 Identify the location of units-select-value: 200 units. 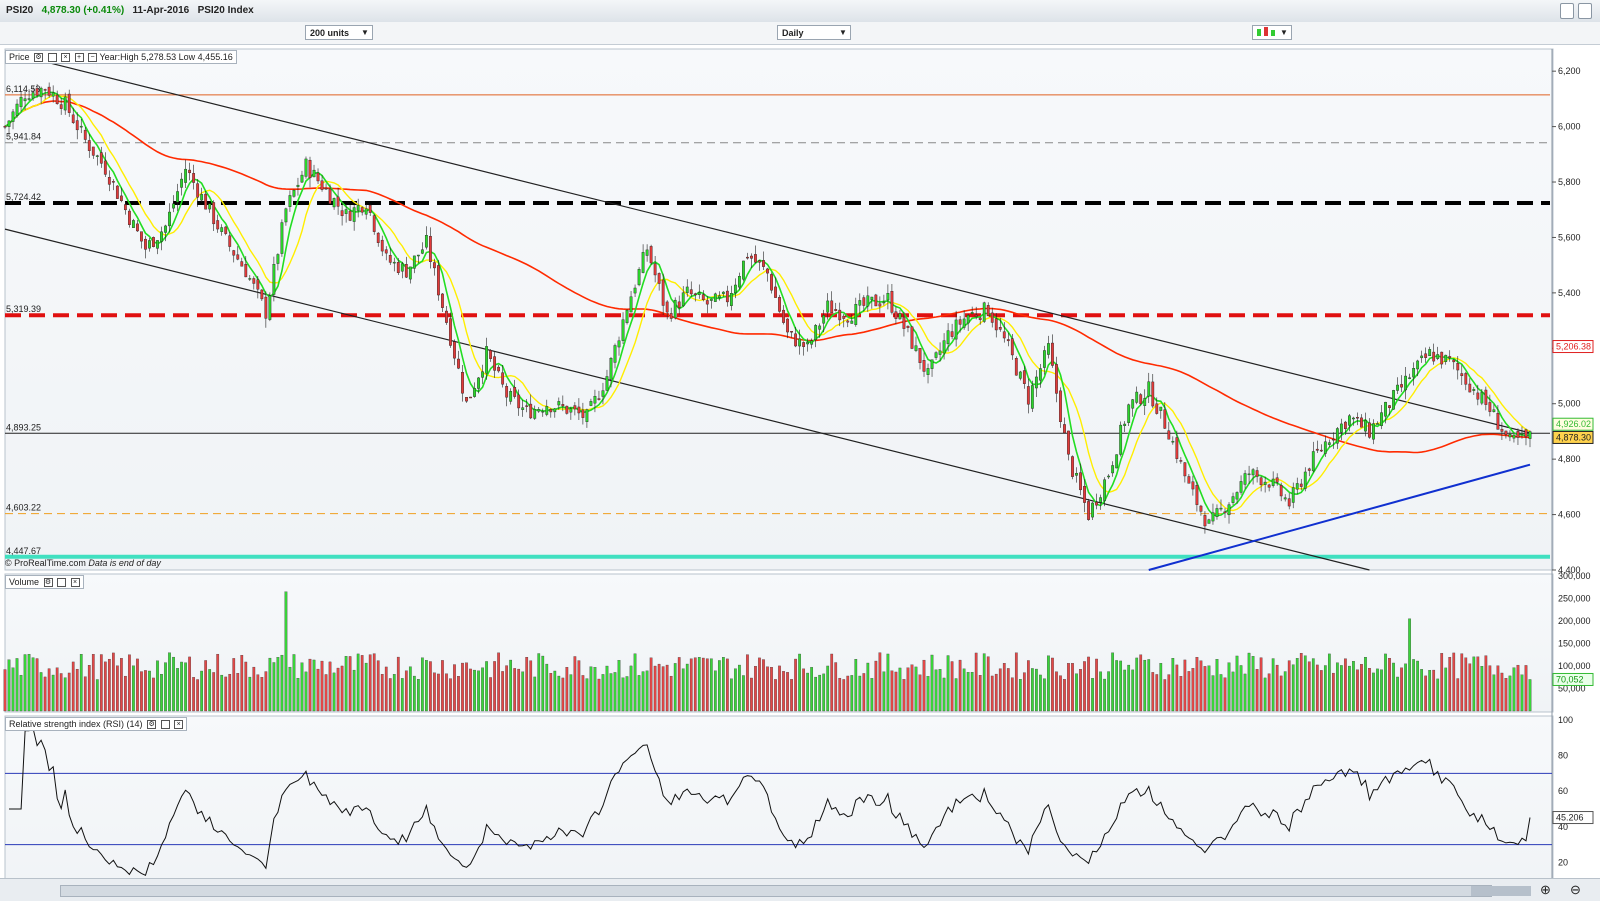
(330, 33).